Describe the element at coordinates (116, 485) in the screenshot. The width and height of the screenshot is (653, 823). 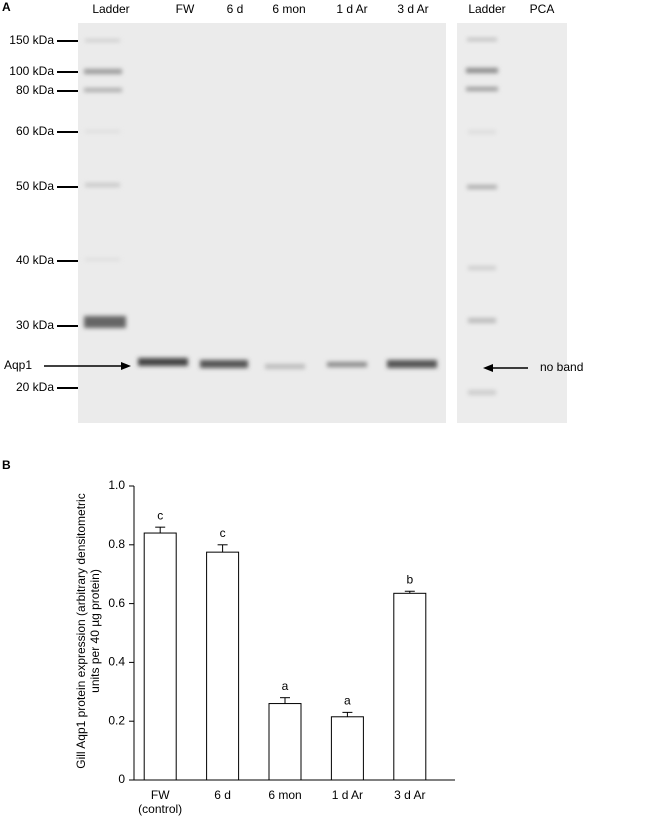
I see `y-tick-label: 1.0` at that location.